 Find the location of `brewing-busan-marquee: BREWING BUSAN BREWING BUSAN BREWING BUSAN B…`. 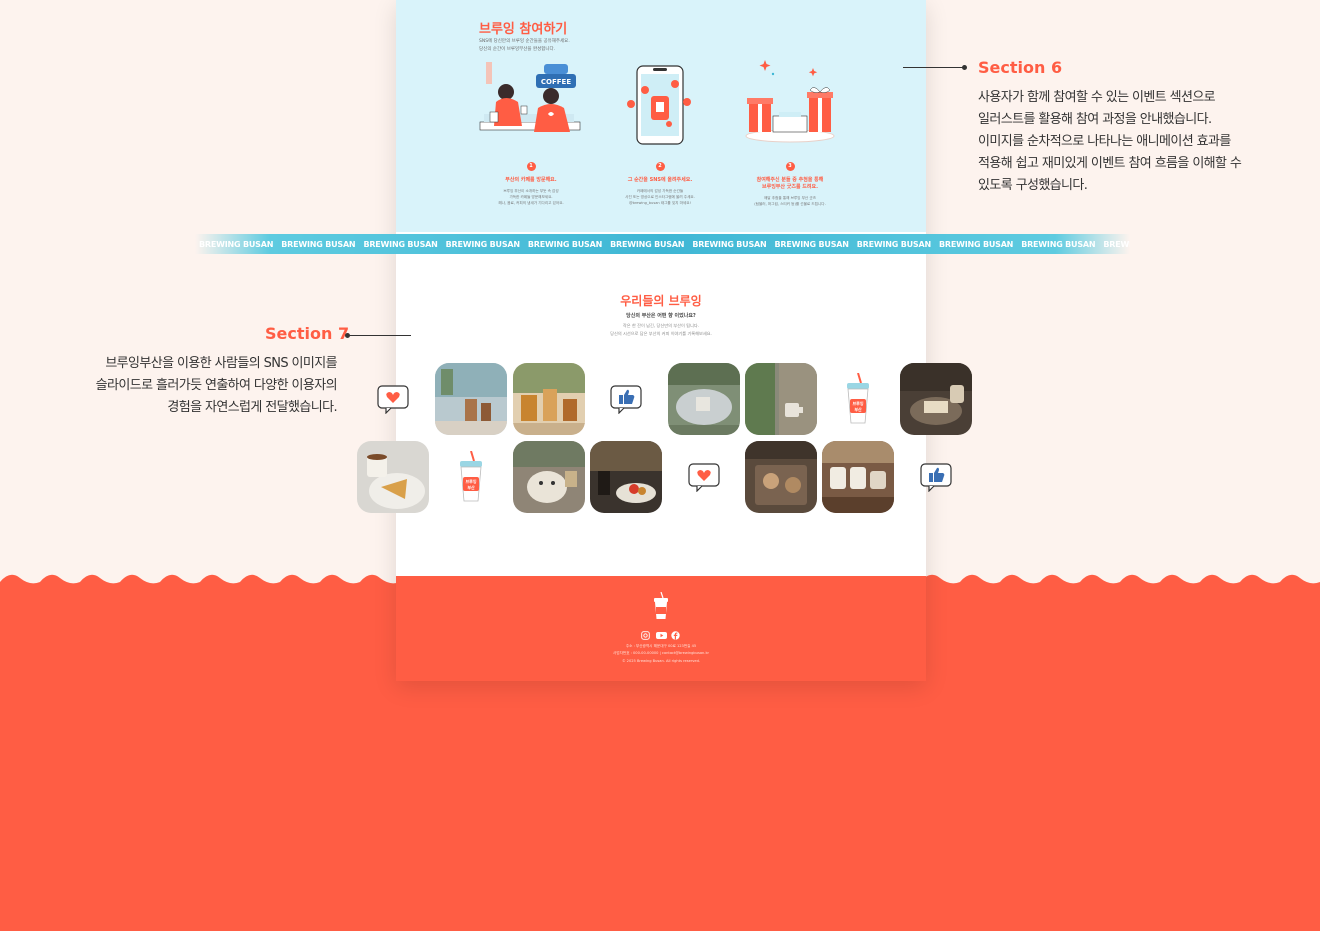

brewing-busan-marquee: BREWING BUSAN BREWING BUSAN BREWING BUSAN B… is located at coordinates (662, 244).